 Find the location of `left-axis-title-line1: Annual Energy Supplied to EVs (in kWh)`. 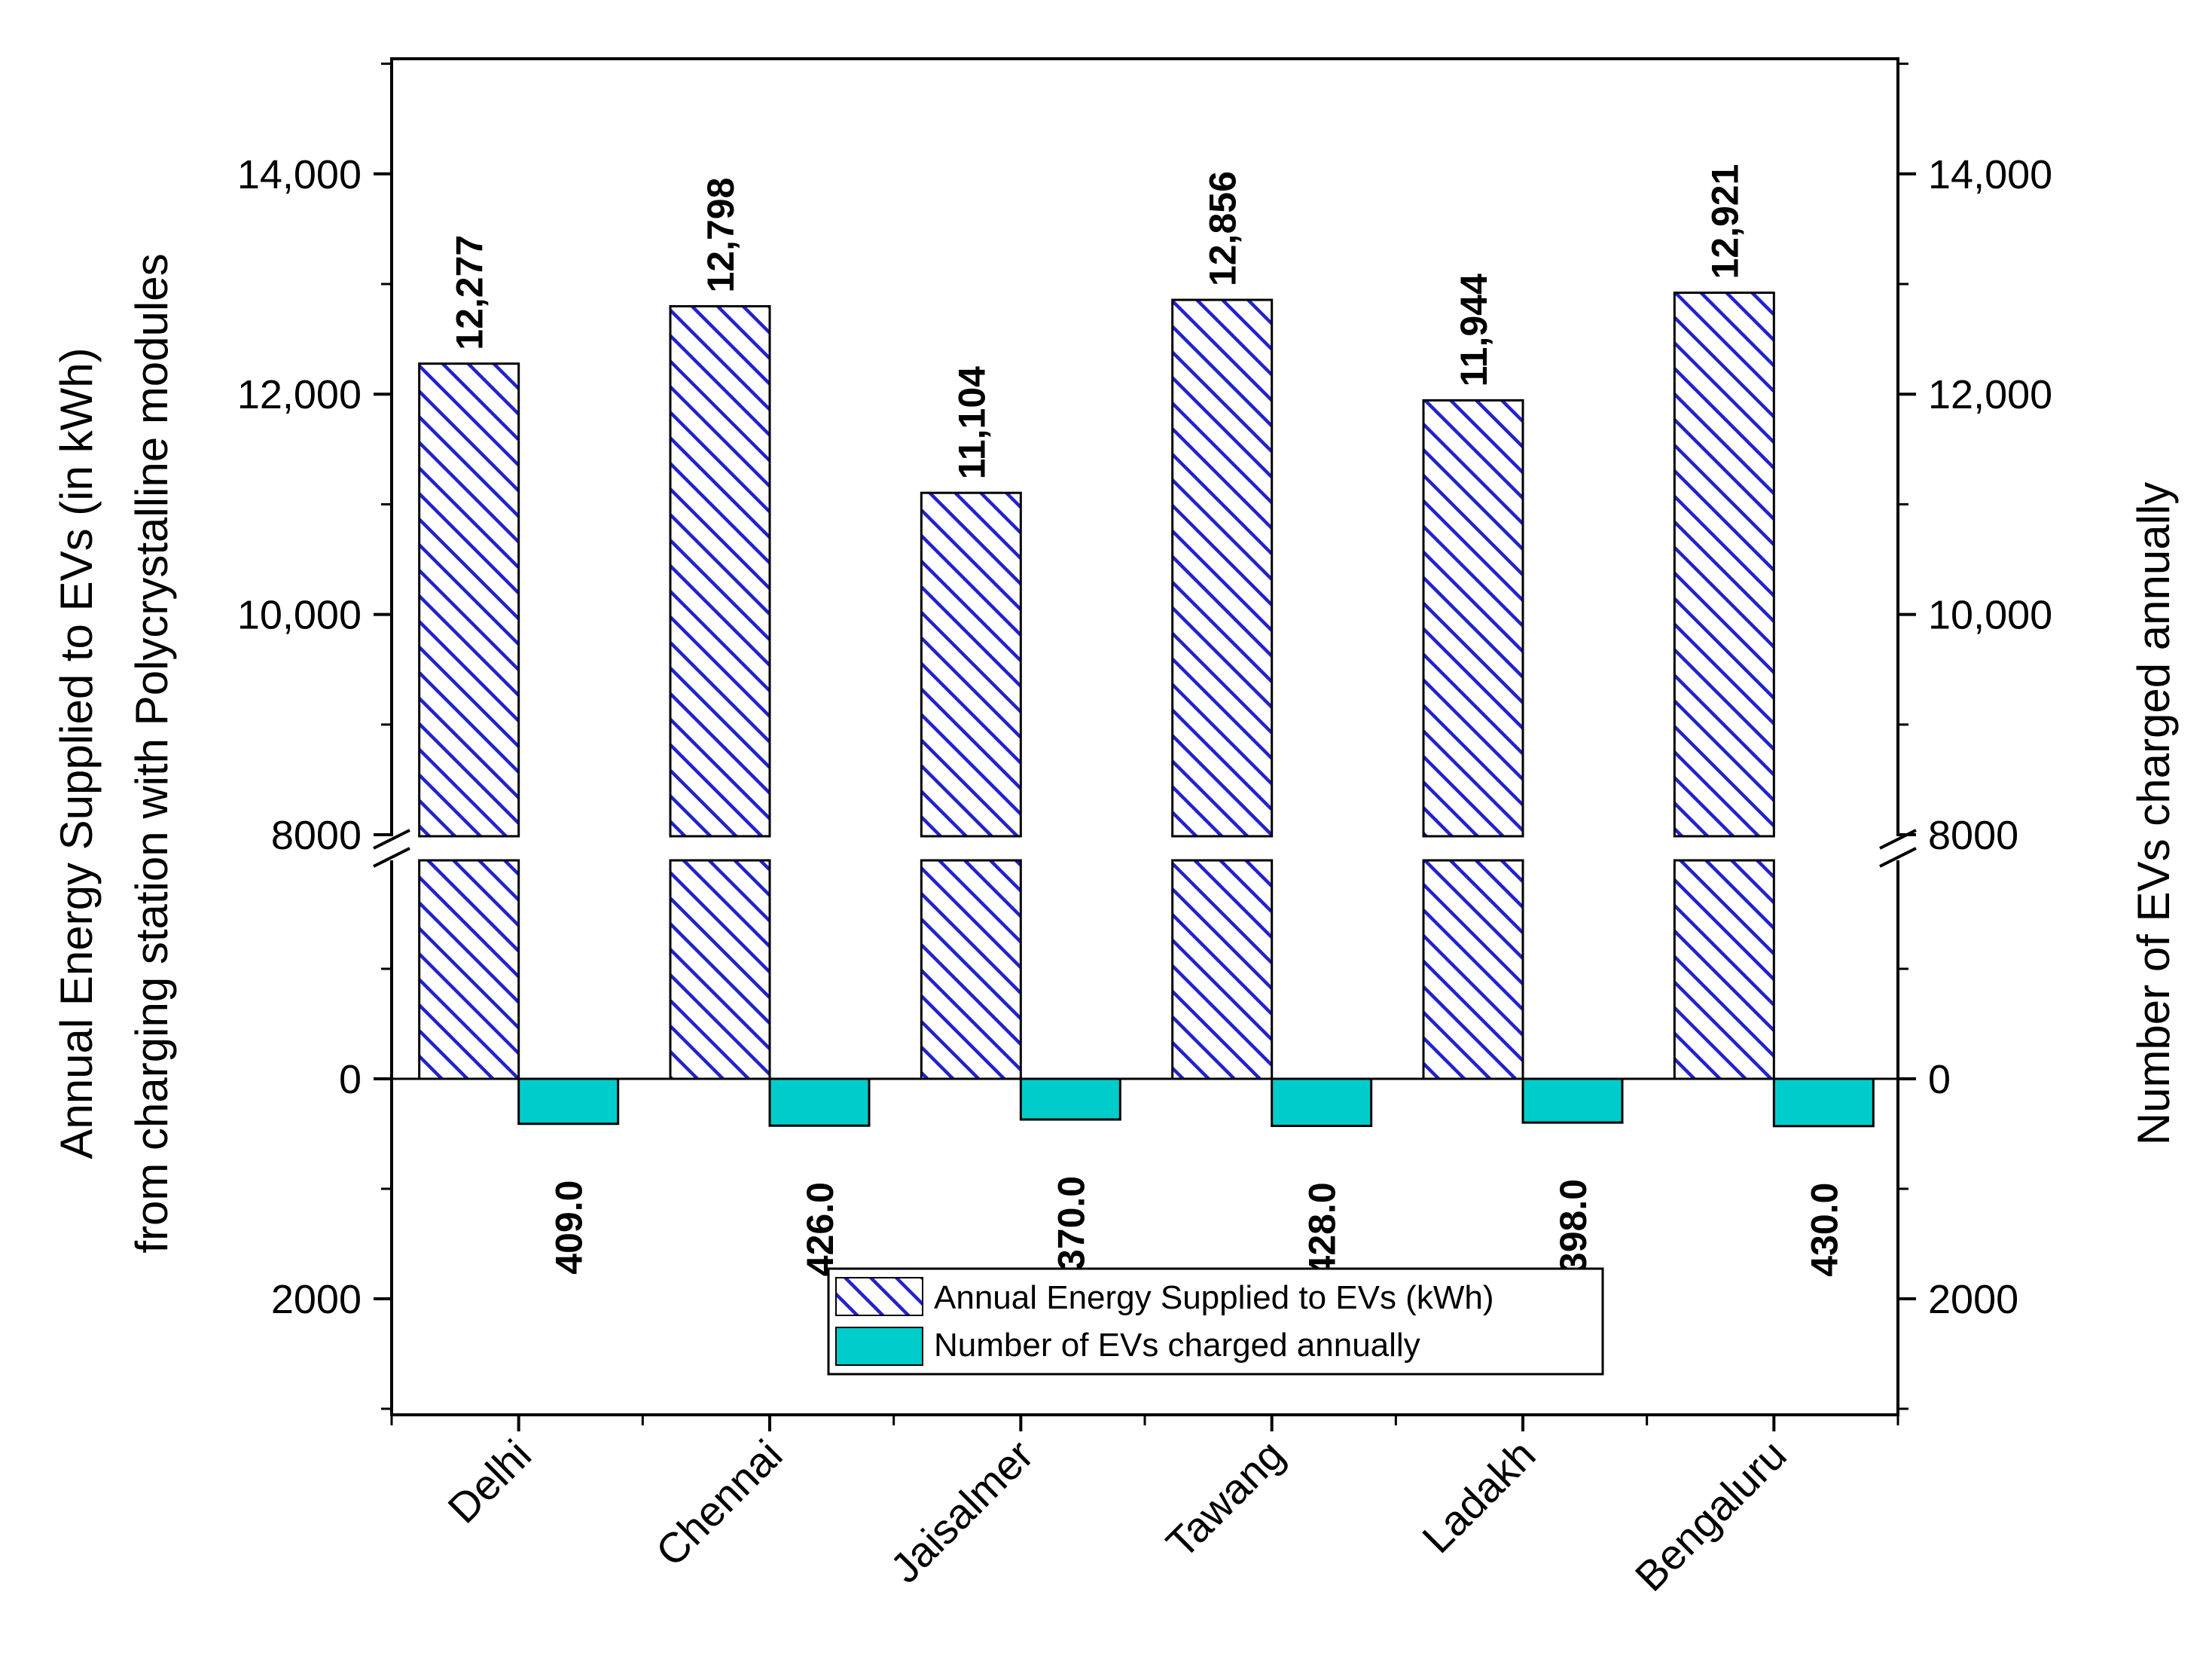

left-axis-title-line1: Annual Energy Supplied to EVs (in kWh) is located at coordinates (76, 753).